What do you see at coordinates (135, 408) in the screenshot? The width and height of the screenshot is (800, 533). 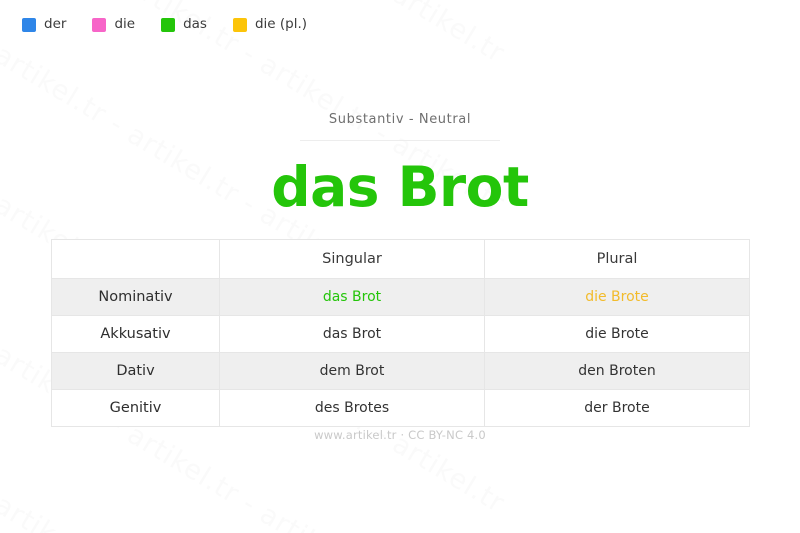 I see `case-label-cell: Genitiv` at bounding box center [135, 408].